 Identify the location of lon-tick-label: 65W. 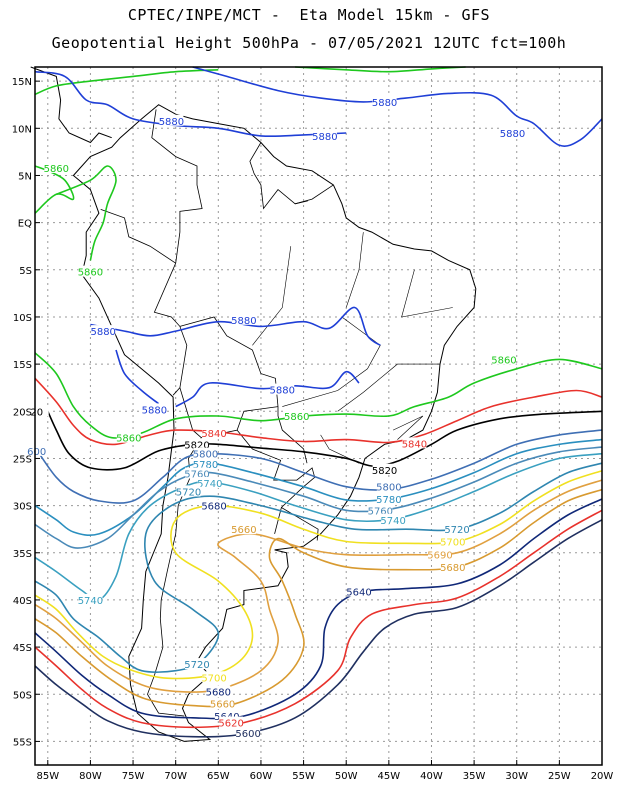
(218, 776).